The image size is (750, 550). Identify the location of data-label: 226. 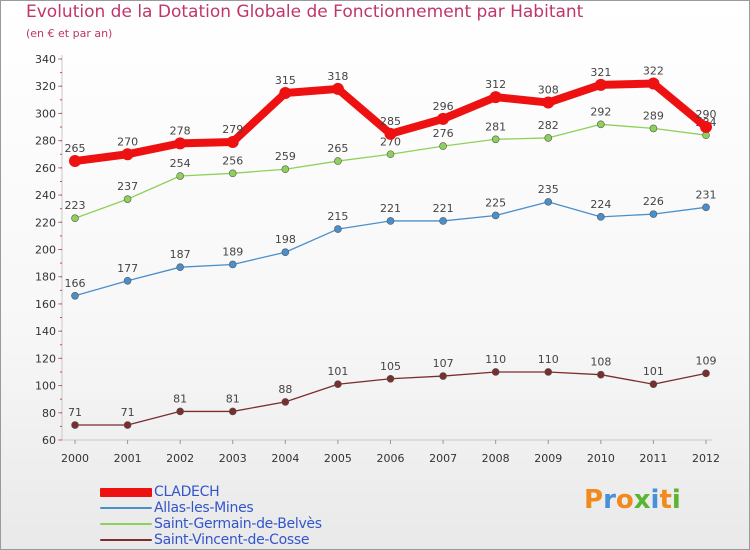
(653, 201).